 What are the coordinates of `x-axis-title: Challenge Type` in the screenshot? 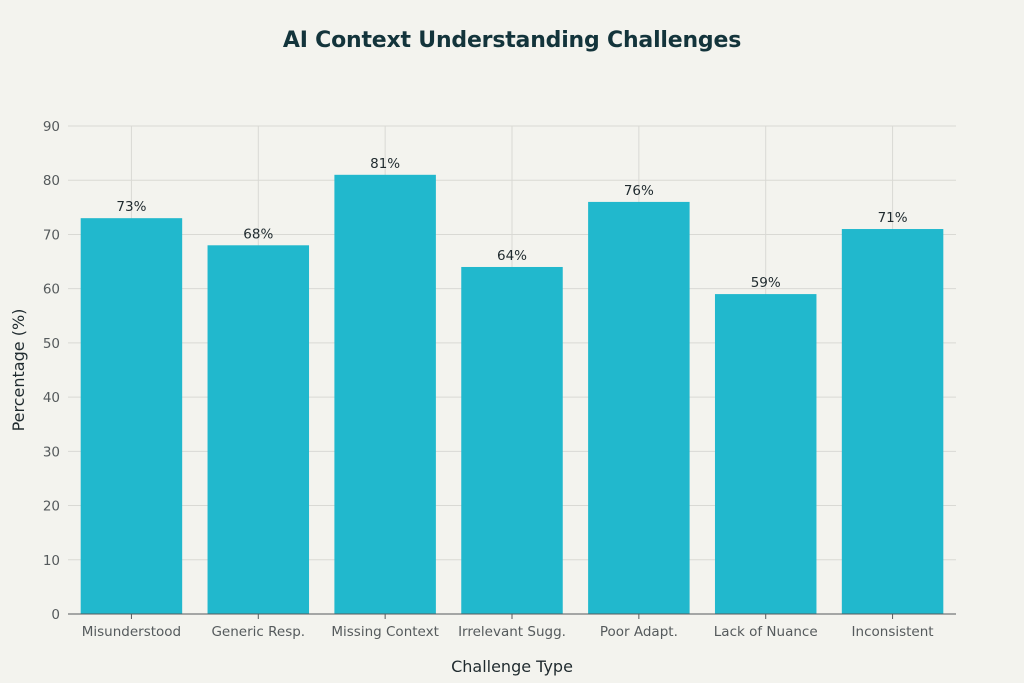 It's located at (512, 666).